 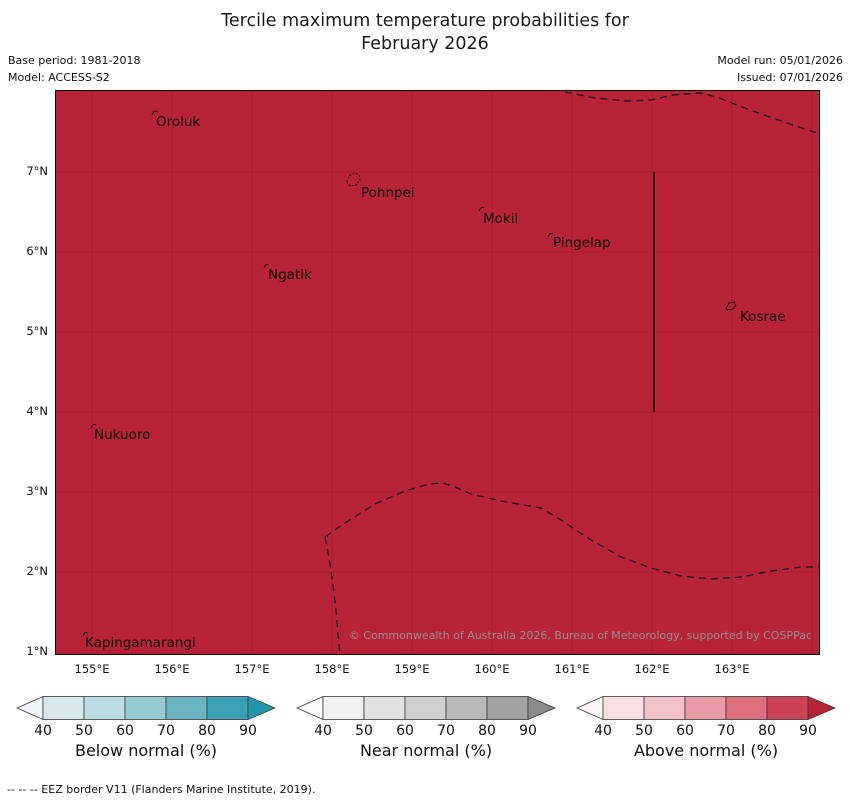 I want to click on y-tick-label: 7°N, so click(x=37, y=171).